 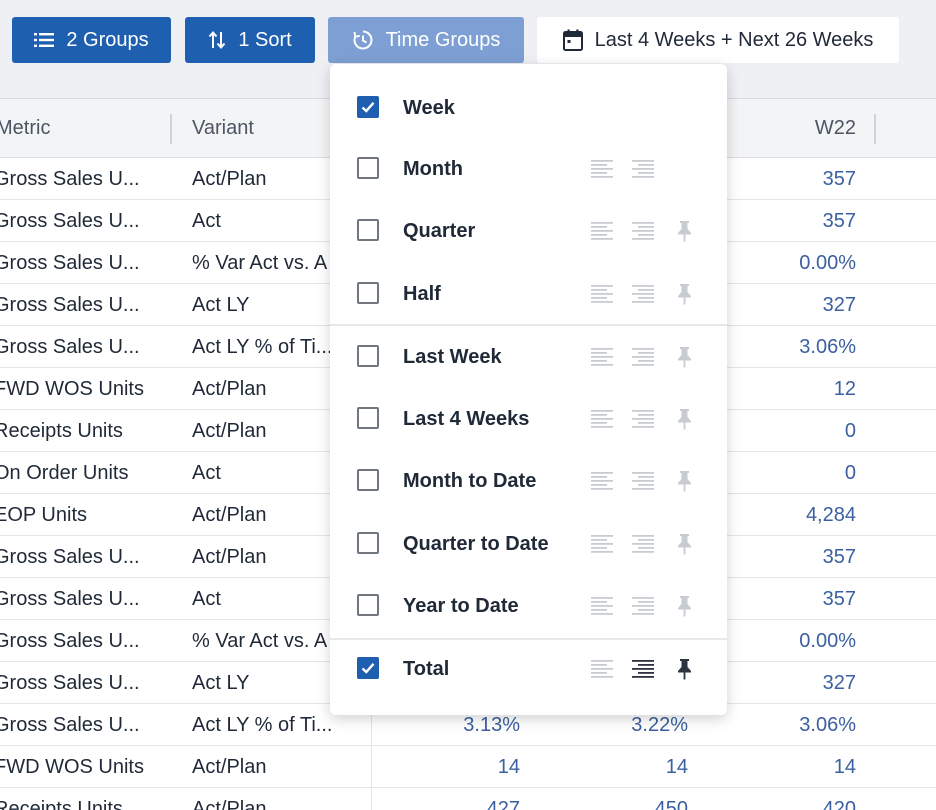 I want to click on groups-button: 2 Groups, so click(x=91, y=40).